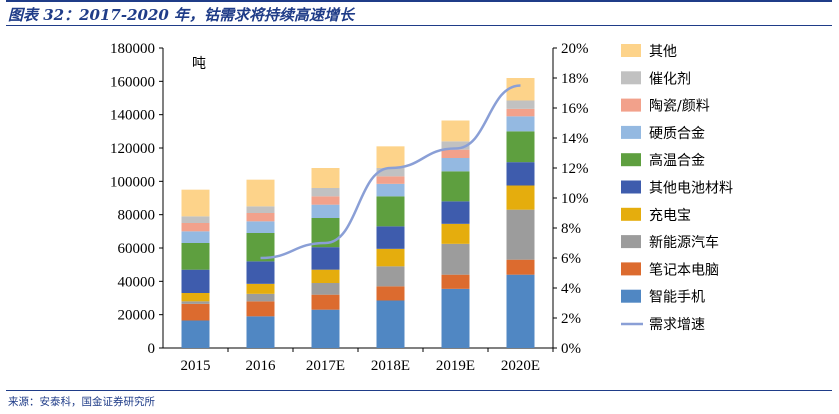 The image size is (839, 414). Describe the element at coordinates (571, 319) in the screenshot. I see `y2-tick-label: 2%` at that location.